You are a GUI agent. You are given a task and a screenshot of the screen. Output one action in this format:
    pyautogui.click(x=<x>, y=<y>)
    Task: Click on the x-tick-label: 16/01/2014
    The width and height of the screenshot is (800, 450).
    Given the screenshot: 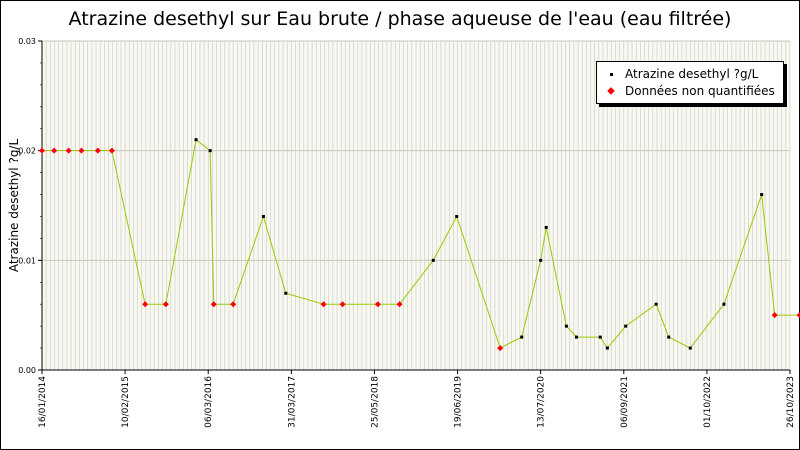 What is the action you would take?
    pyautogui.click(x=43, y=402)
    